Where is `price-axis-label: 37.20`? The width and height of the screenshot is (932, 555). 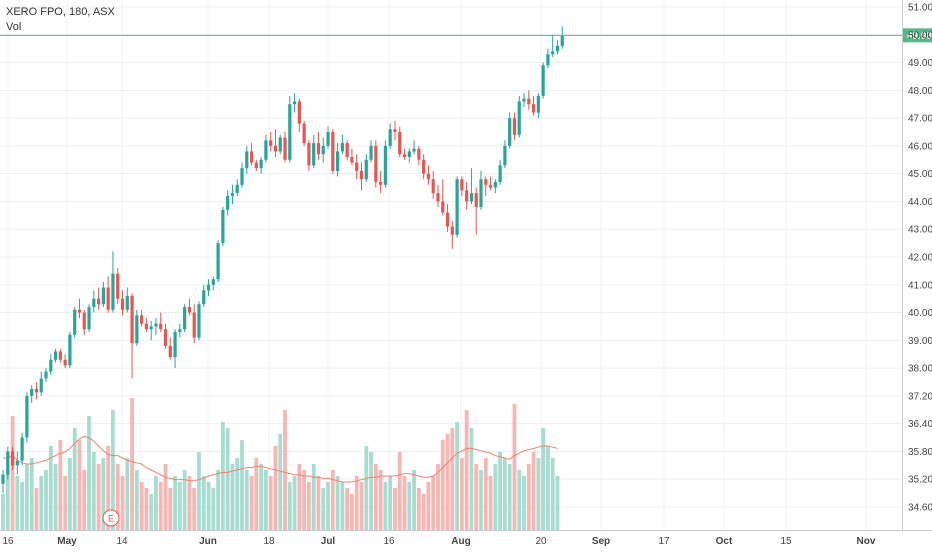 price-axis-label: 37.20 is located at coordinates (920, 396).